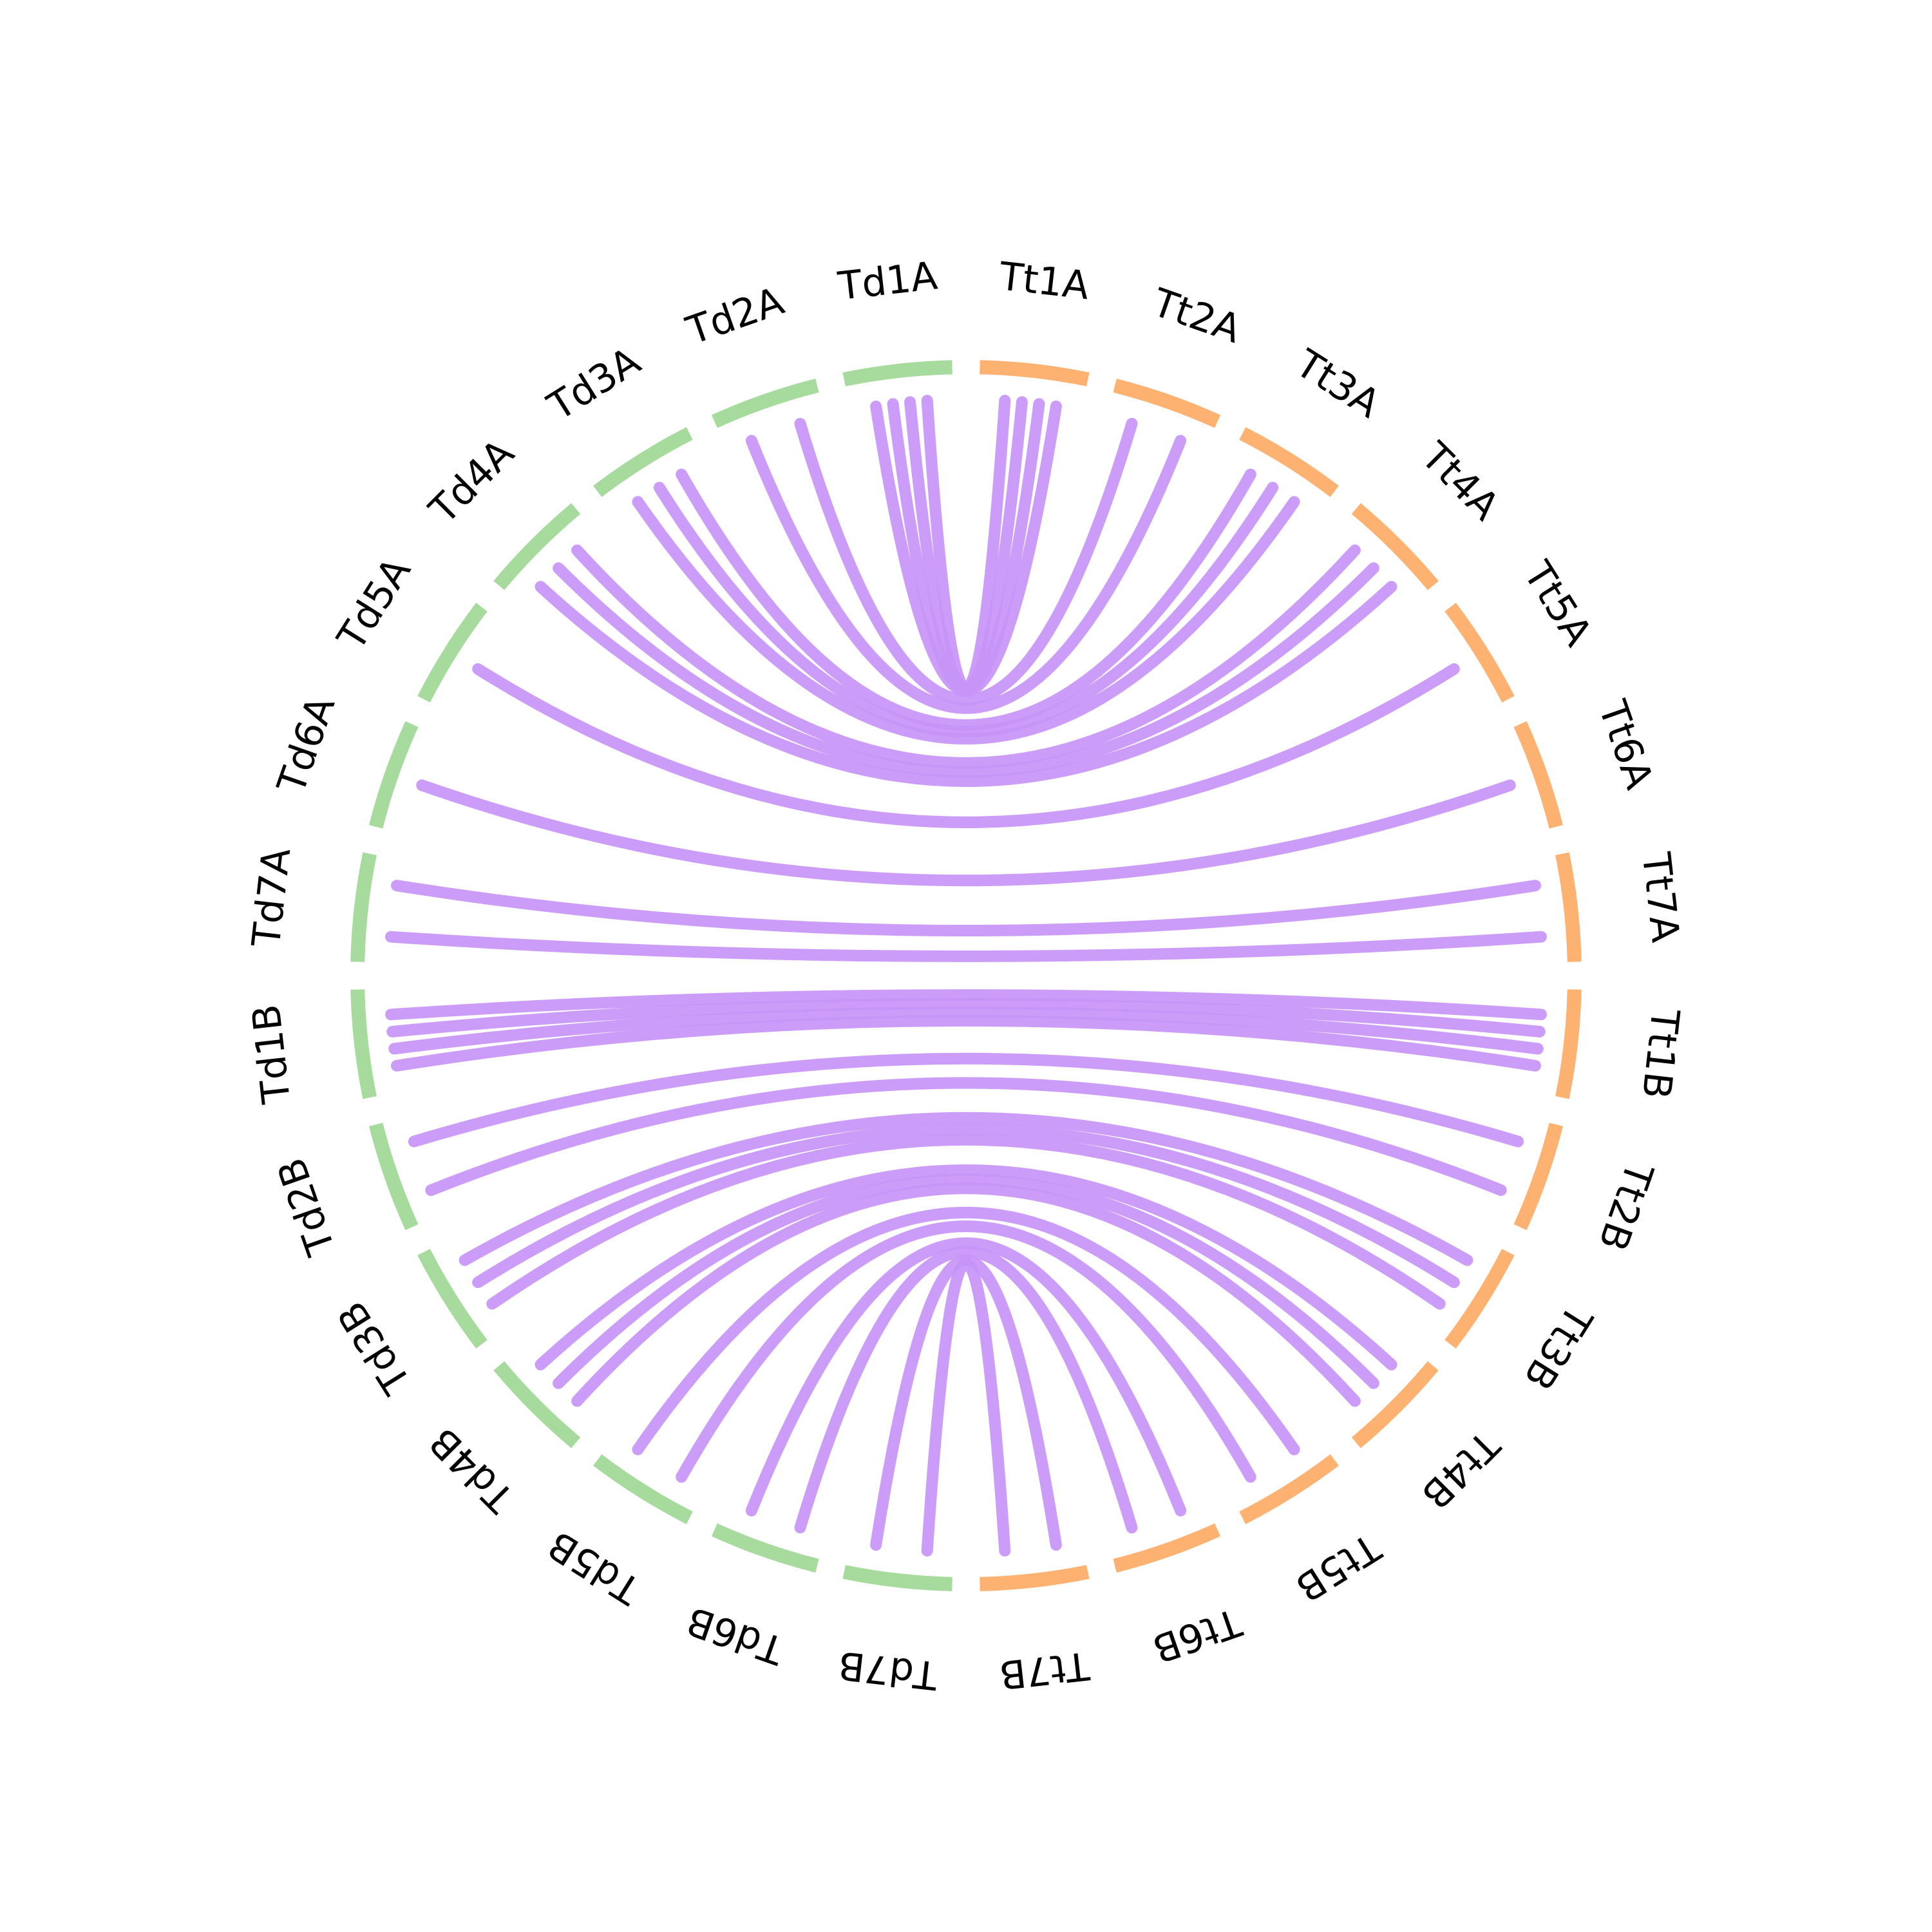  Describe the element at coordinates (1289, 1489) in the screenshot. I see `segment-tt5b` at that location.